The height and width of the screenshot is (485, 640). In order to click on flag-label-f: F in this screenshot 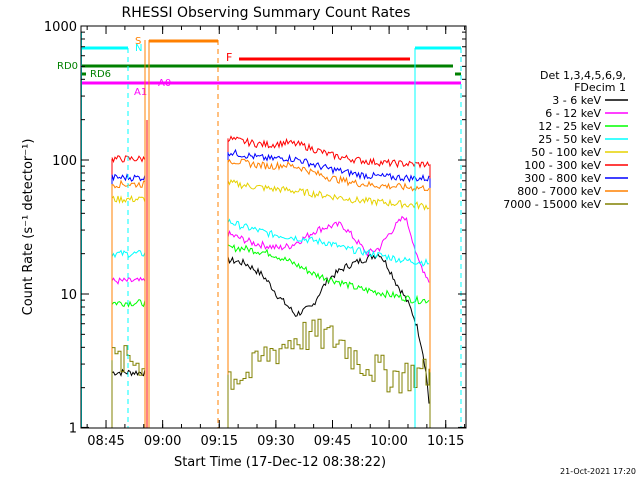, I will do `click(229, 57)`.